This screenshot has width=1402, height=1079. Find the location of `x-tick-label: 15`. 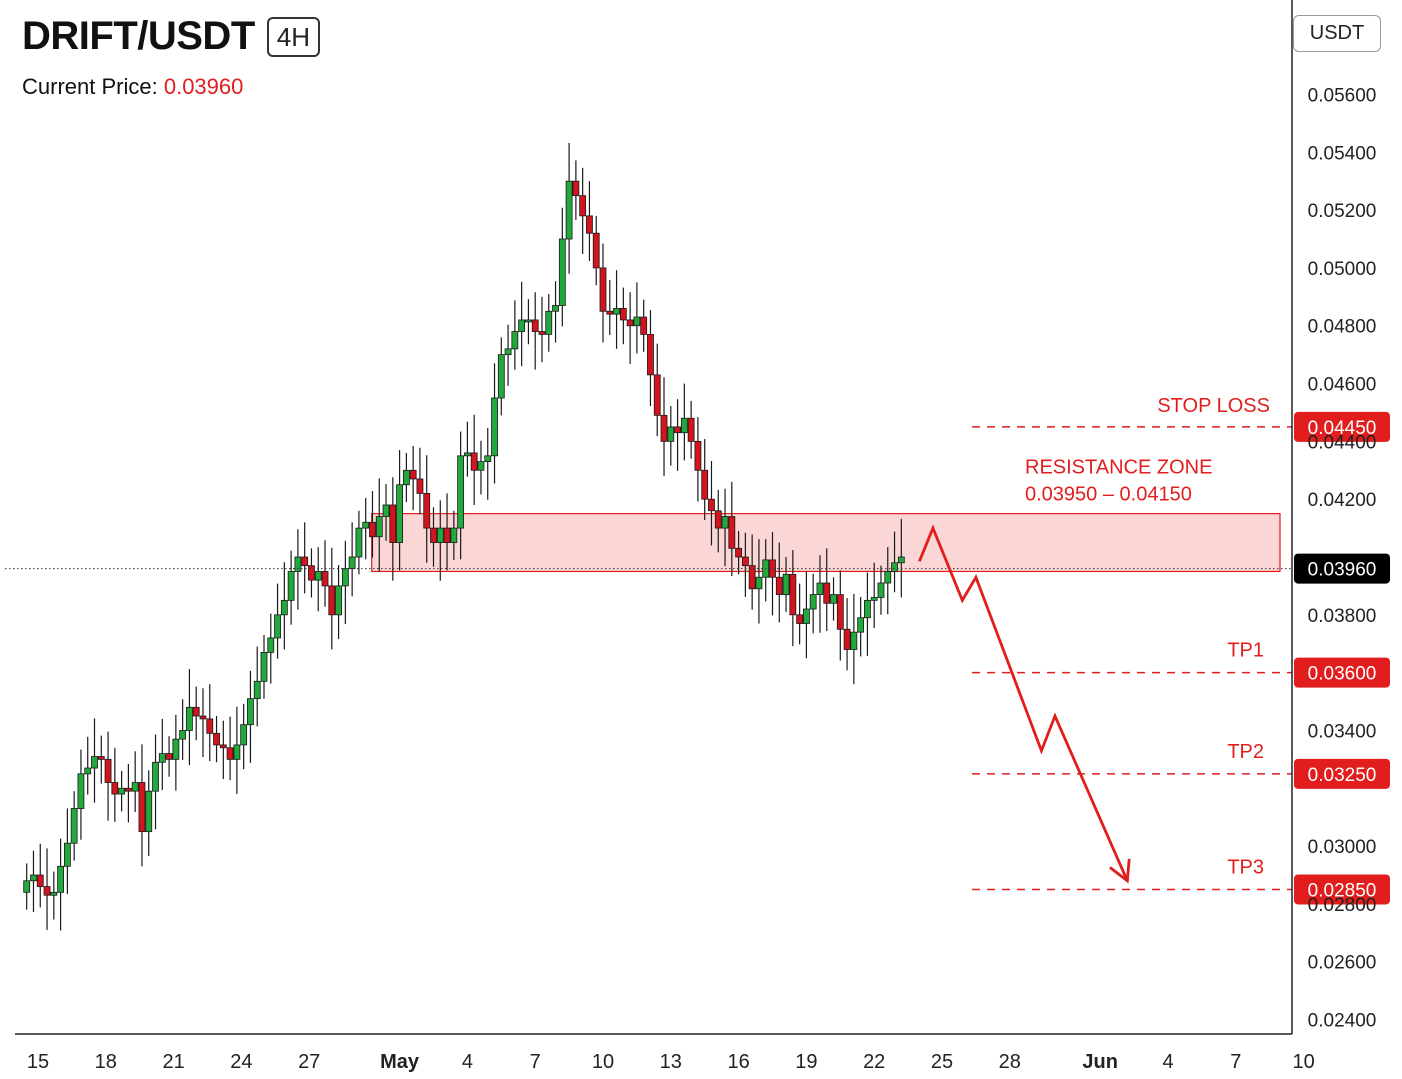

x-tick-label: 15 is located at coordinates (38, 1062).